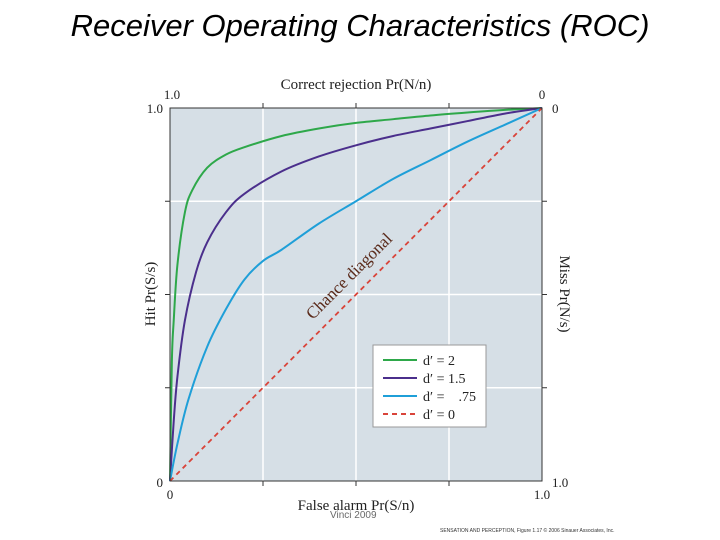  I want to click on legend-box, so click(429, 386).